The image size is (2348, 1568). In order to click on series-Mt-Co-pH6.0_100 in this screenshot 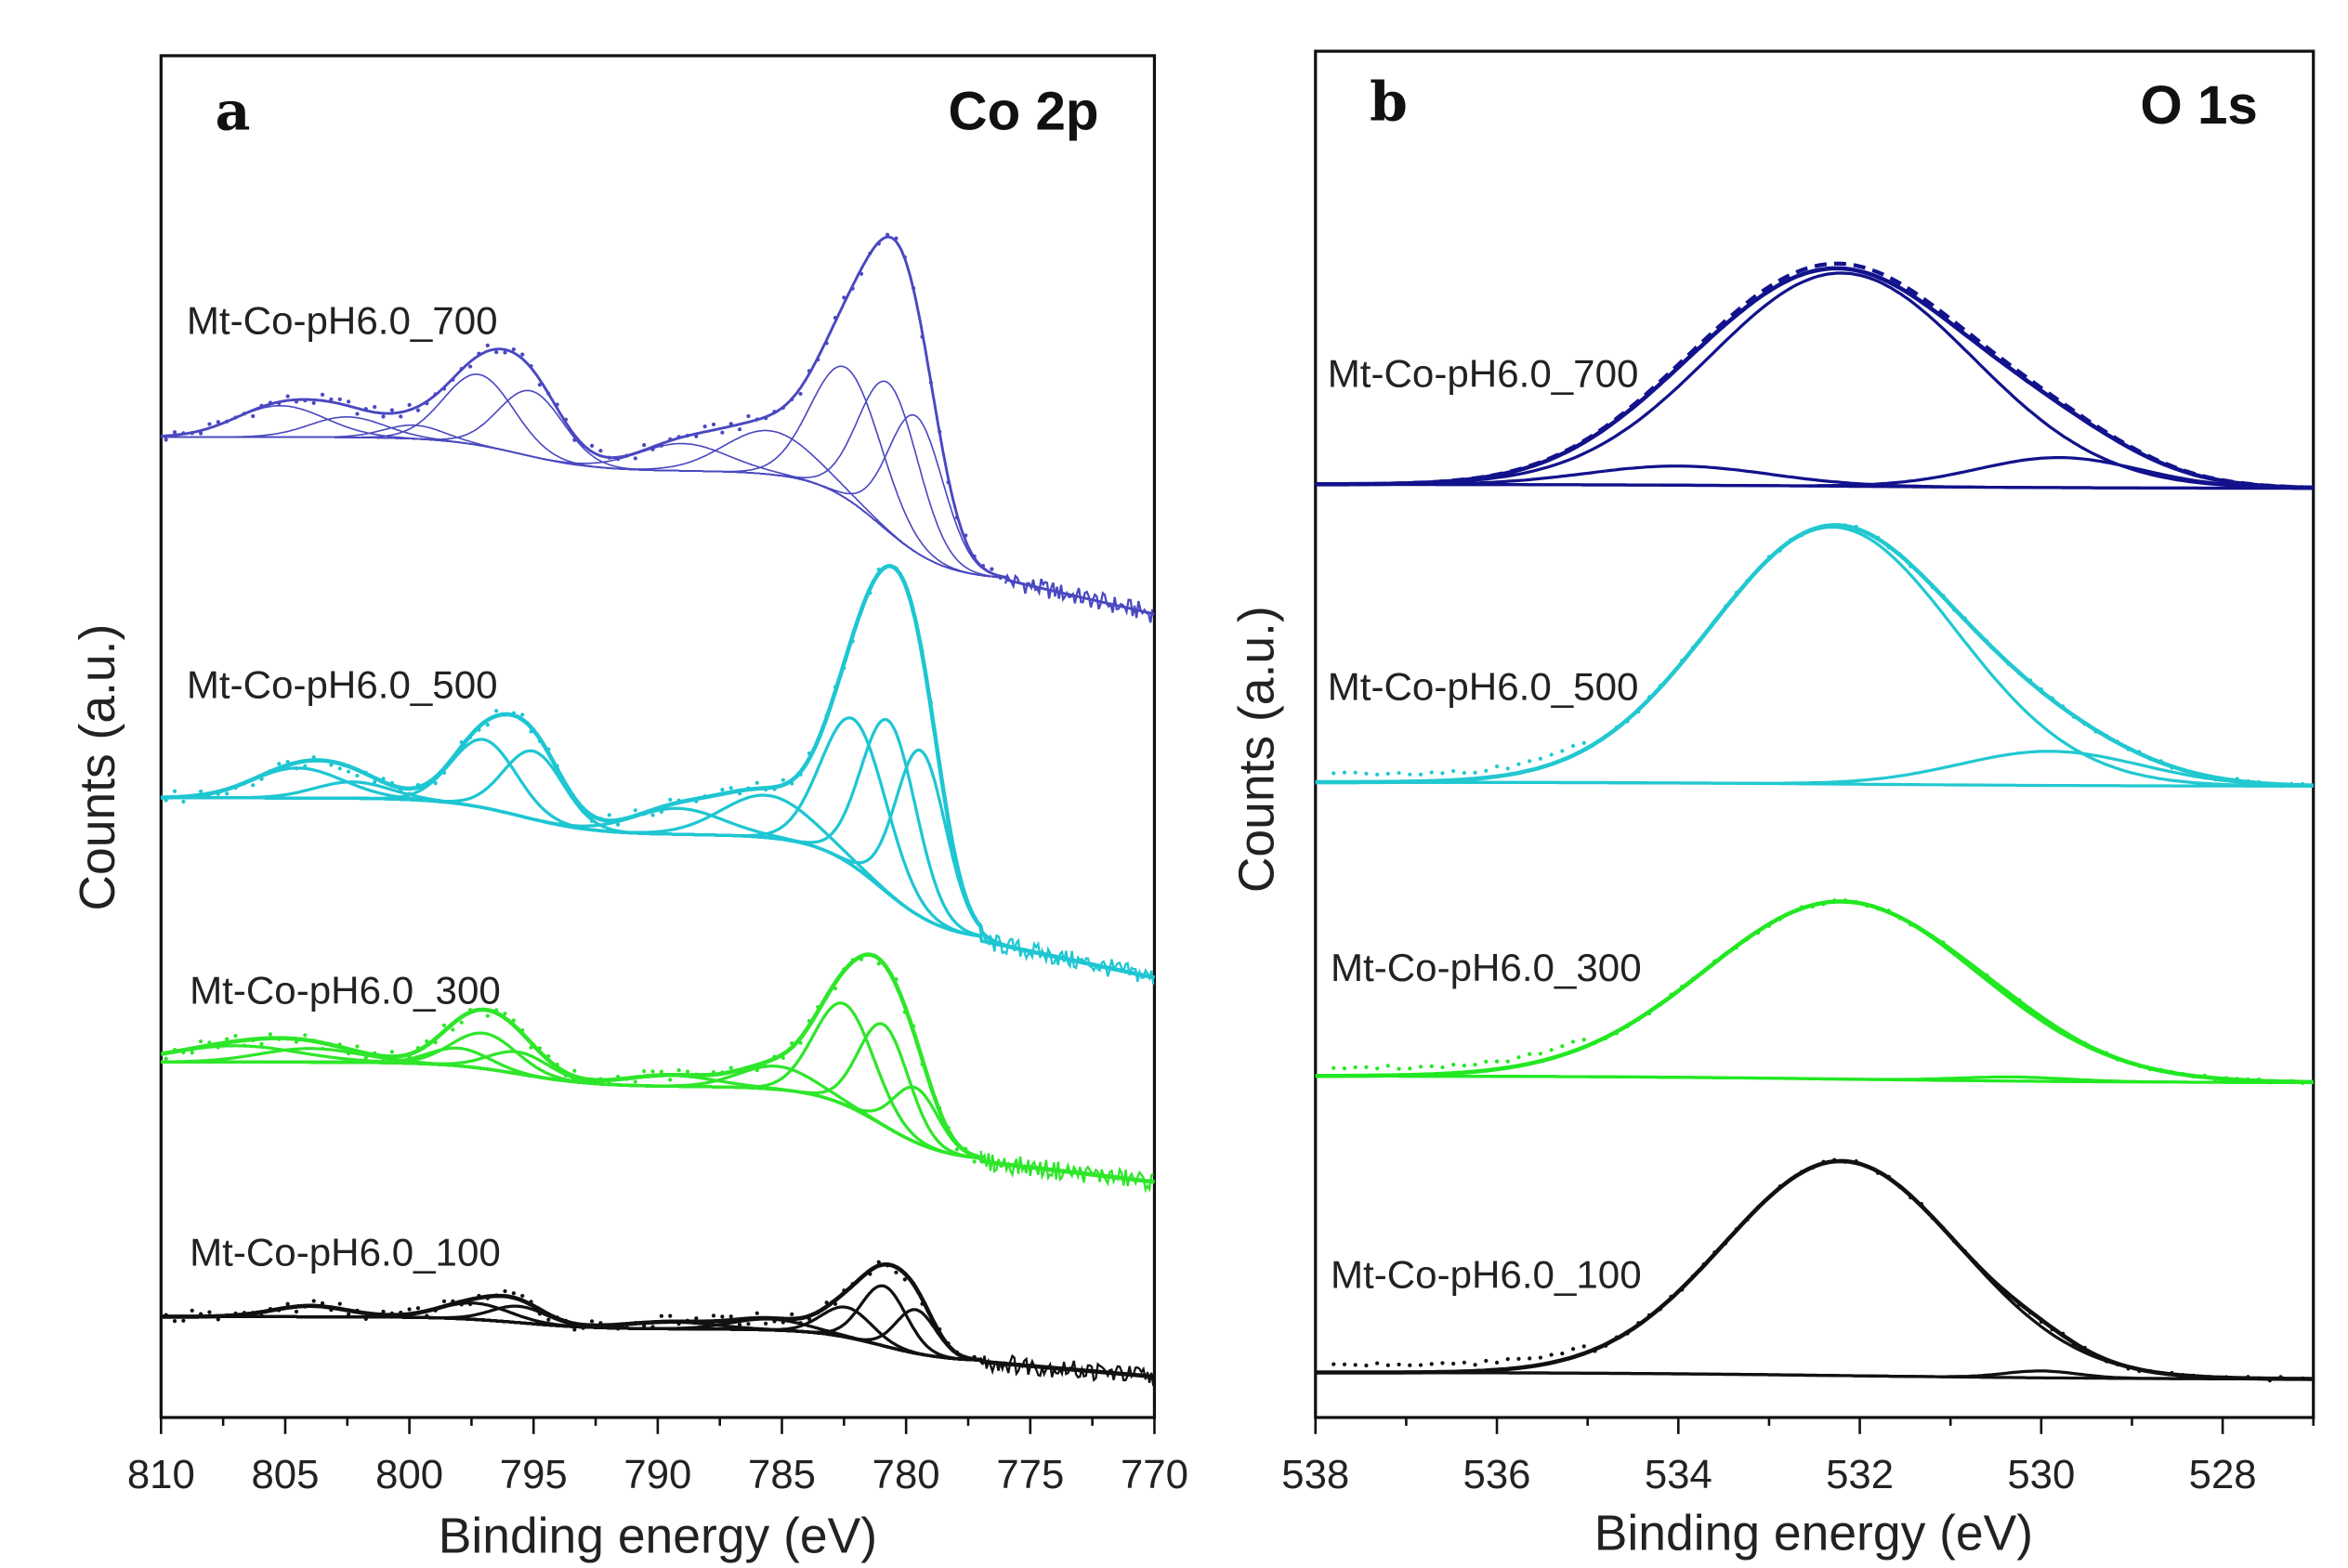, I will do `click(658, 1323)`.